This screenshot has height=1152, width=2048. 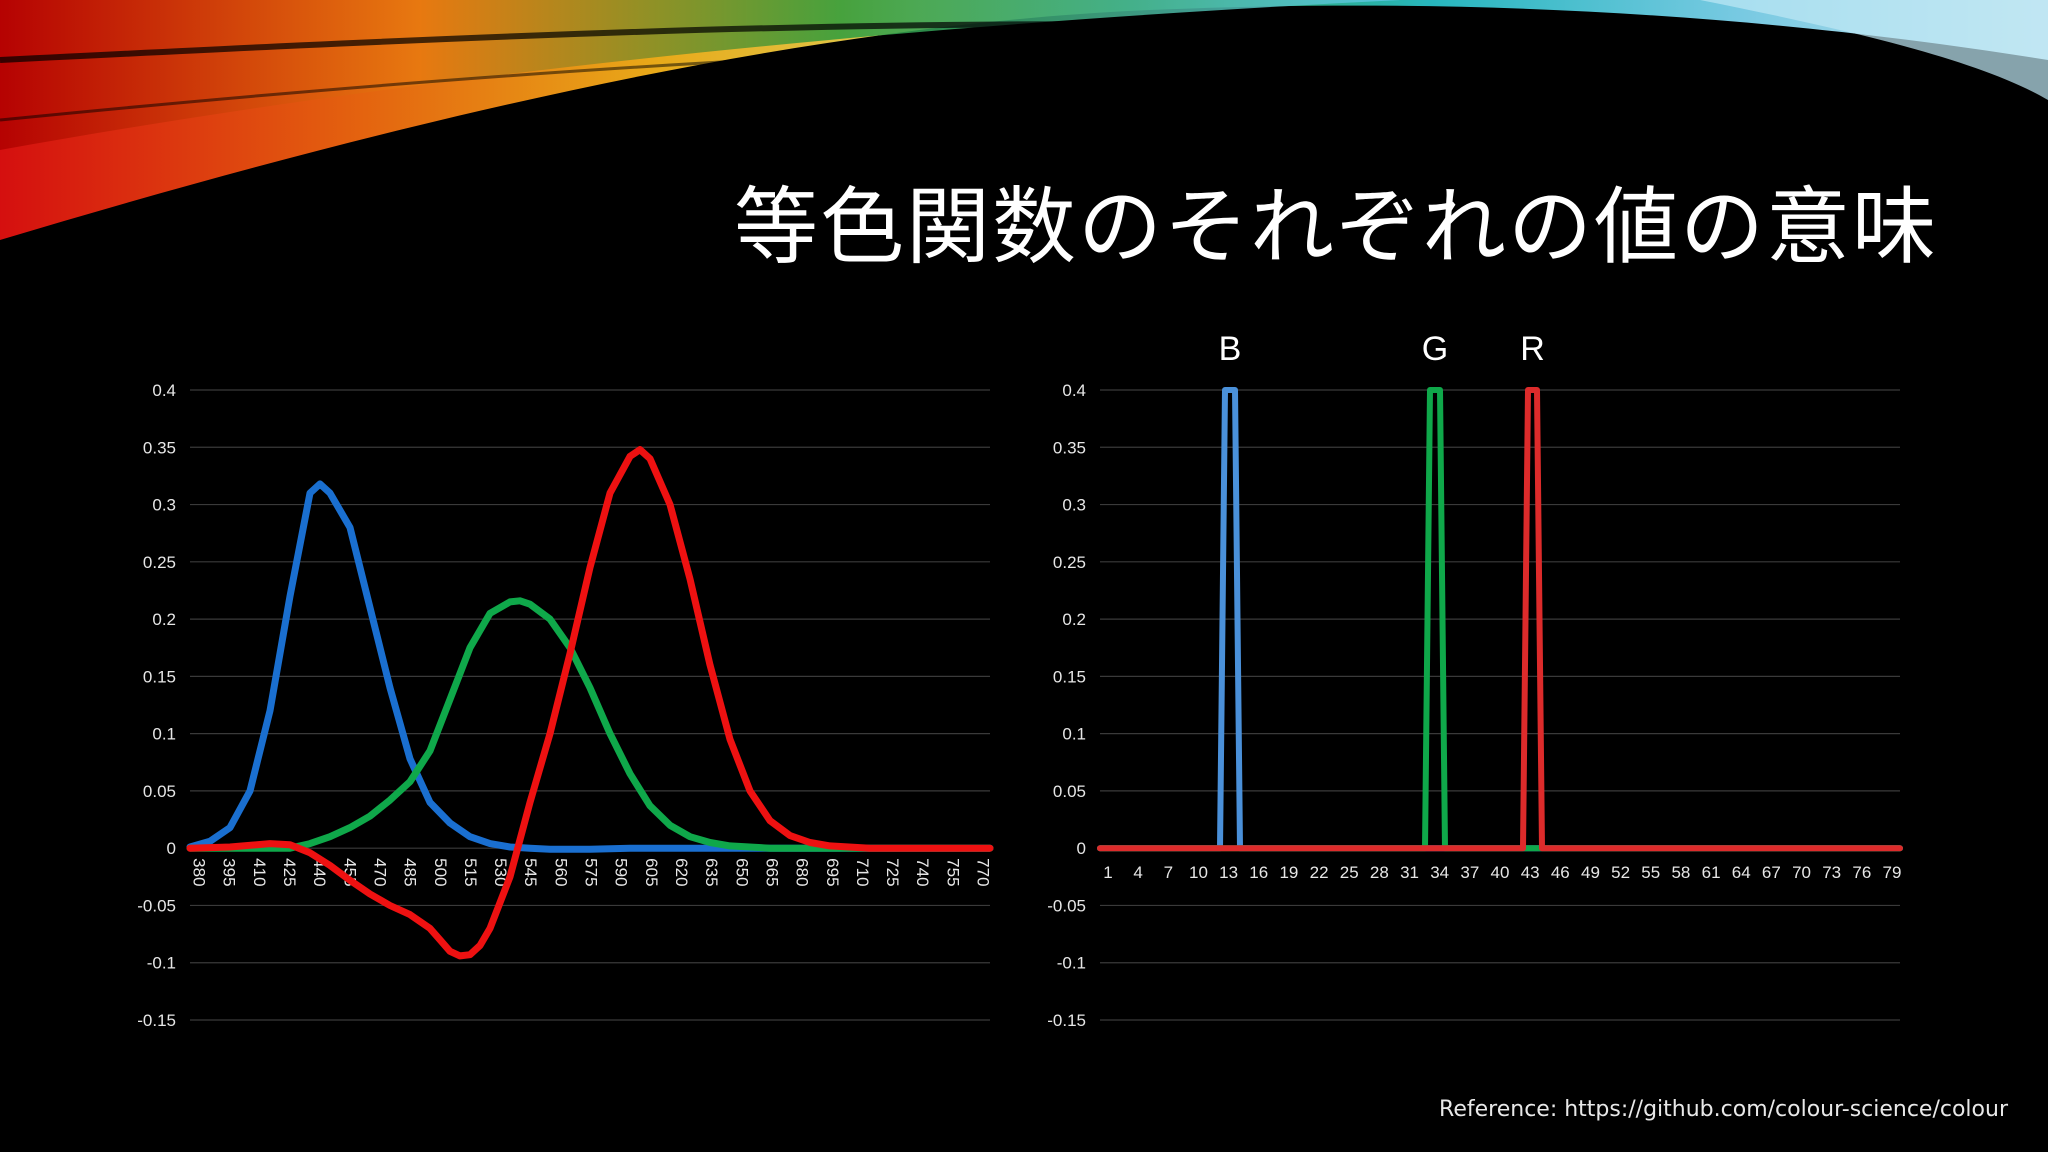 I want to click on x-tick-label: 76, so click(x=1861, y=872).